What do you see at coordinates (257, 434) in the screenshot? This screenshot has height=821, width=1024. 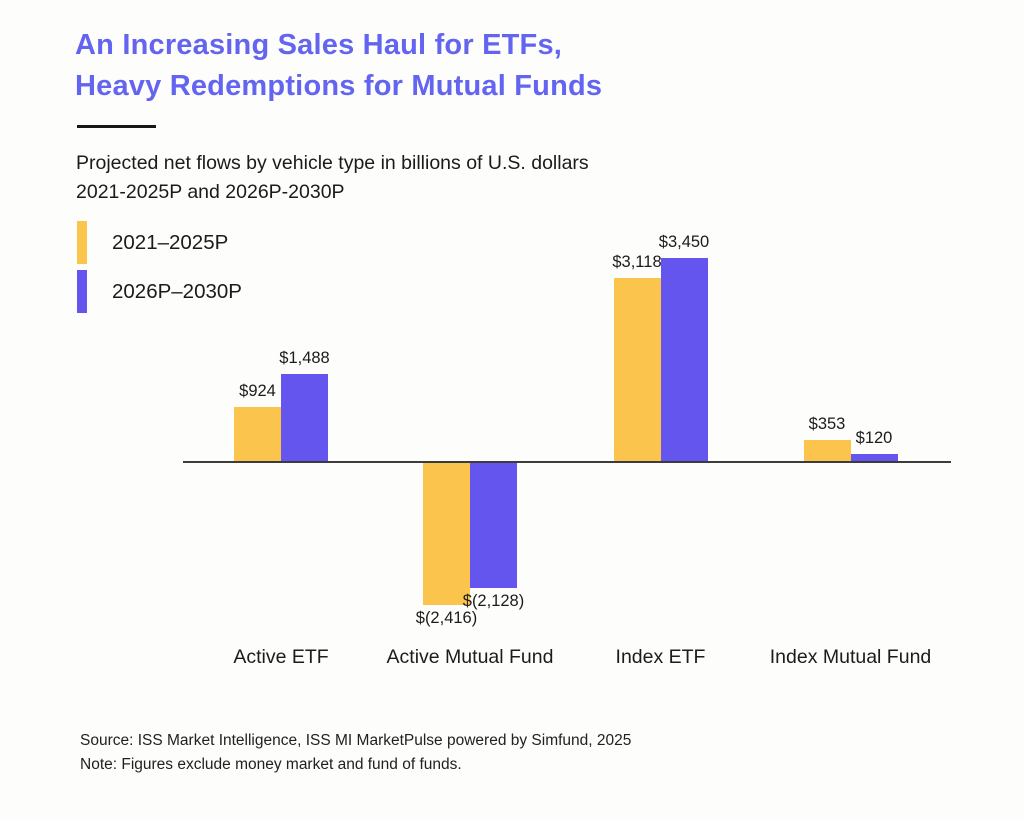 I see `bar-active-etf-series1` at bounding box center [257, 434].